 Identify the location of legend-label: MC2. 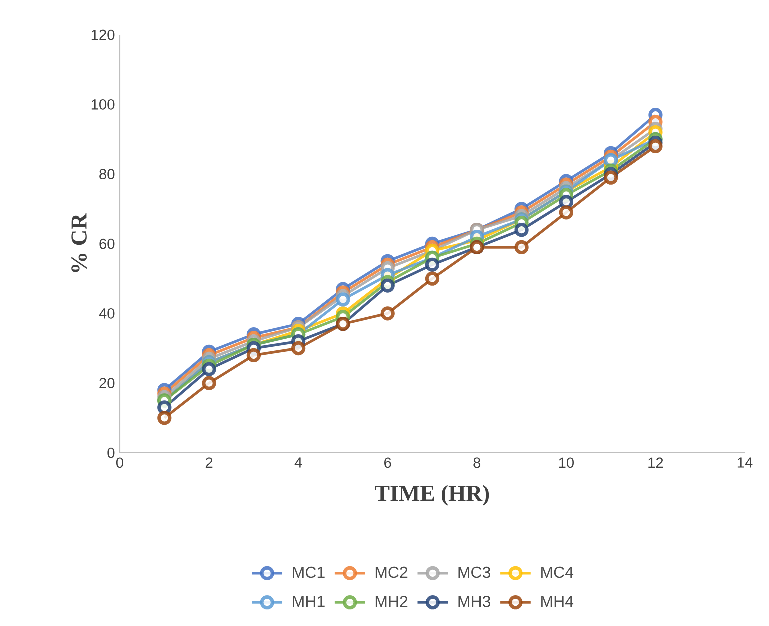
(392, 572).